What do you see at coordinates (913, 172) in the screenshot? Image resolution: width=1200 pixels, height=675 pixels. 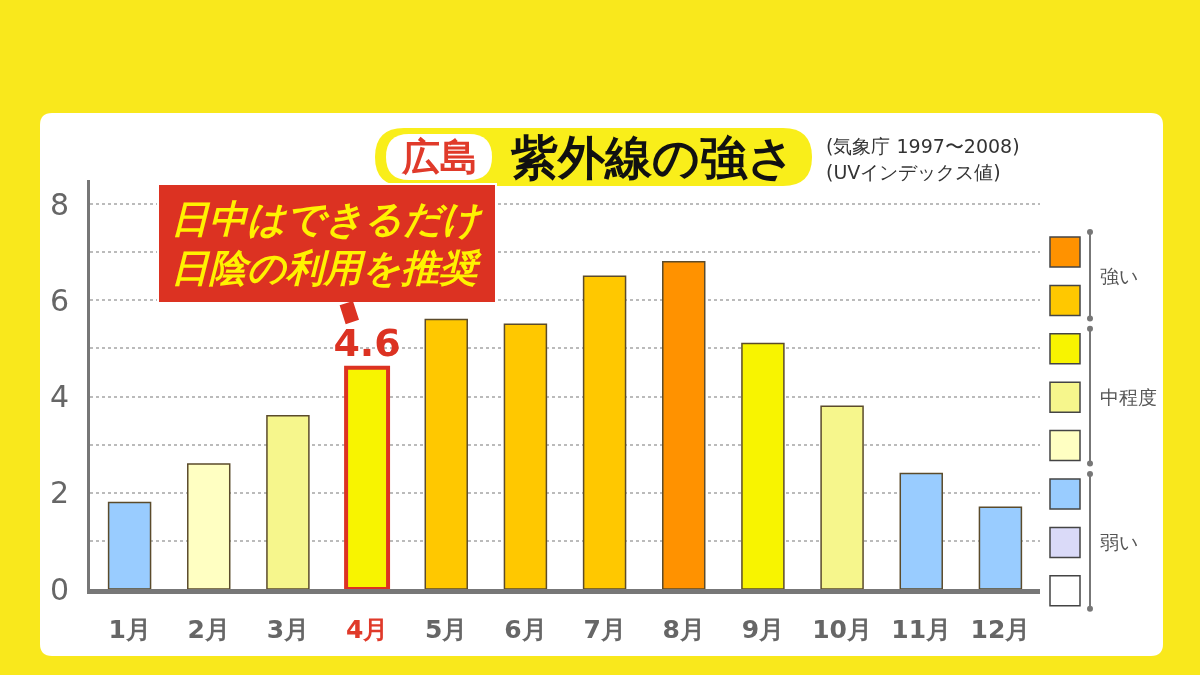 I see `annotation: (UVインデックス値)` at bounding box center [913, 172].